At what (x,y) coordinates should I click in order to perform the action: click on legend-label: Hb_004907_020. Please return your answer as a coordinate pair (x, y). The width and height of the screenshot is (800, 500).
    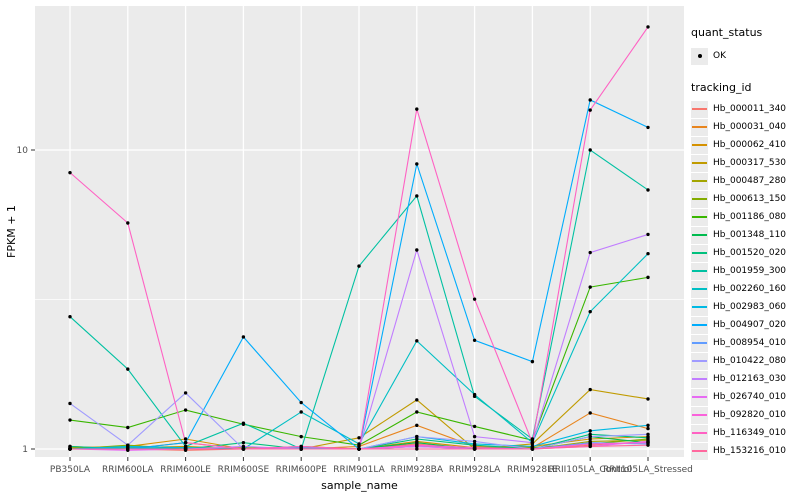
    Looking at the image, I should click on (750, 325).